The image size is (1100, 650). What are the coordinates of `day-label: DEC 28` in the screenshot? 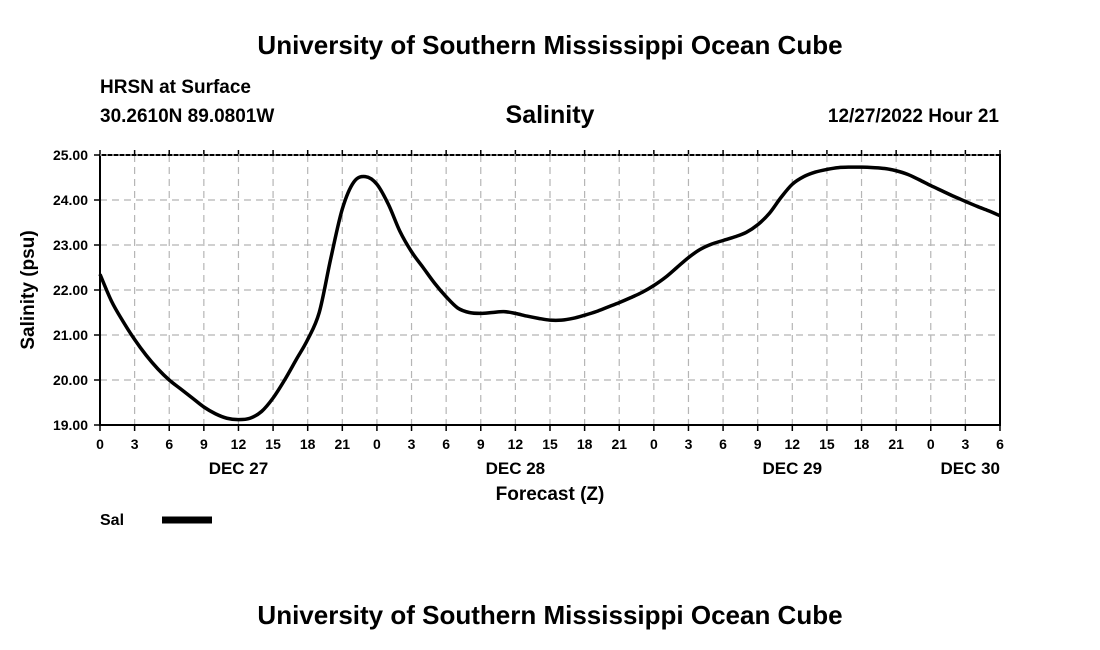 It's located at (516, 468).